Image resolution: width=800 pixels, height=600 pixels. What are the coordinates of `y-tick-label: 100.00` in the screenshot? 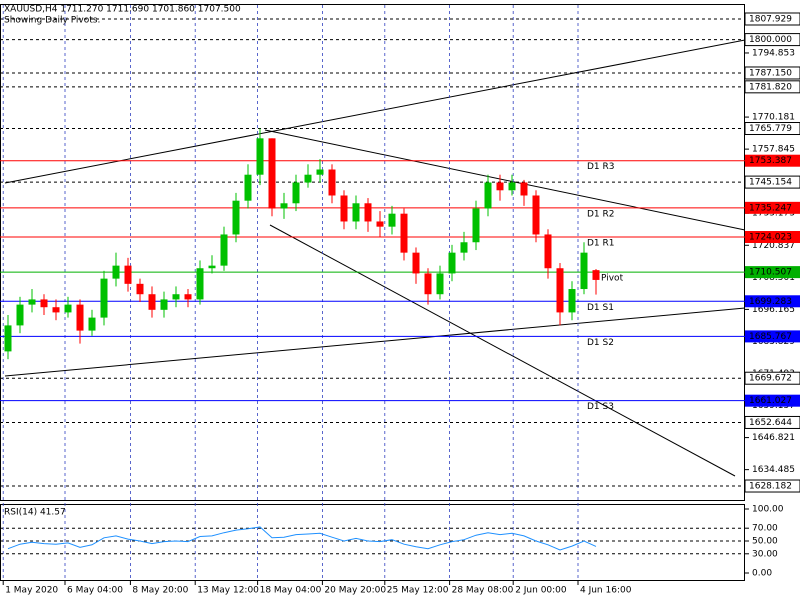 It's located at (768, 509).